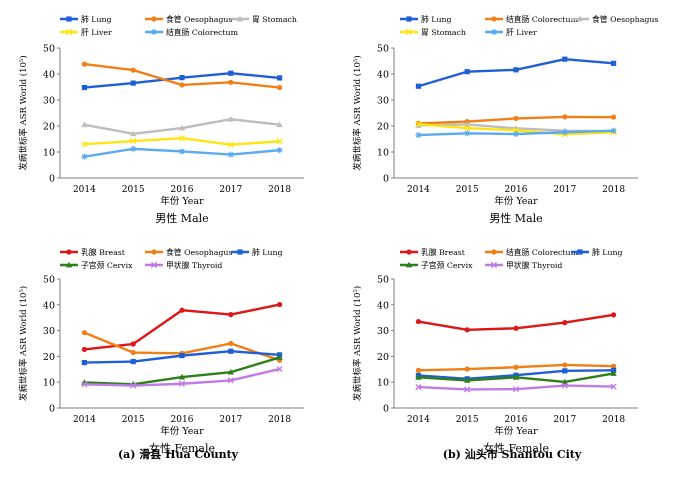  I want to click on y-tick-label: 10, so click(383, 383).